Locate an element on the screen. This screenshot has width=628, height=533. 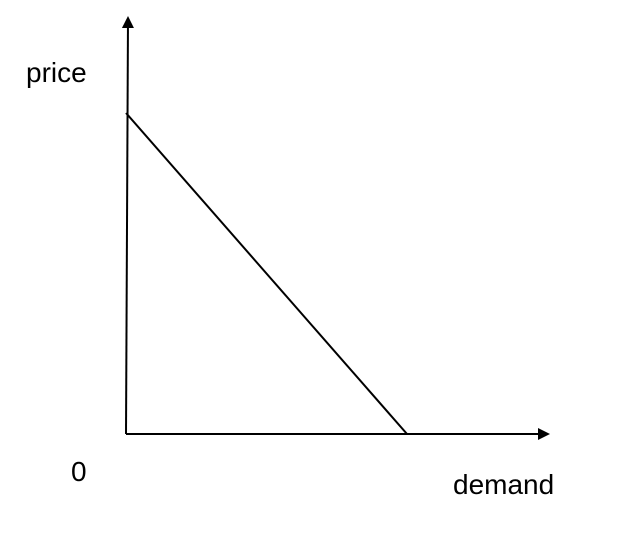
y-axis is located at coordinates (127, 225).